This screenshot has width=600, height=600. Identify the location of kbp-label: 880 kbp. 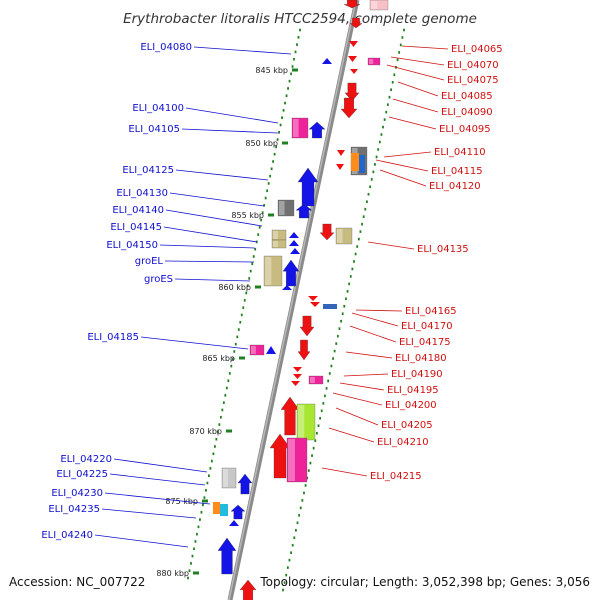
(172, 573).